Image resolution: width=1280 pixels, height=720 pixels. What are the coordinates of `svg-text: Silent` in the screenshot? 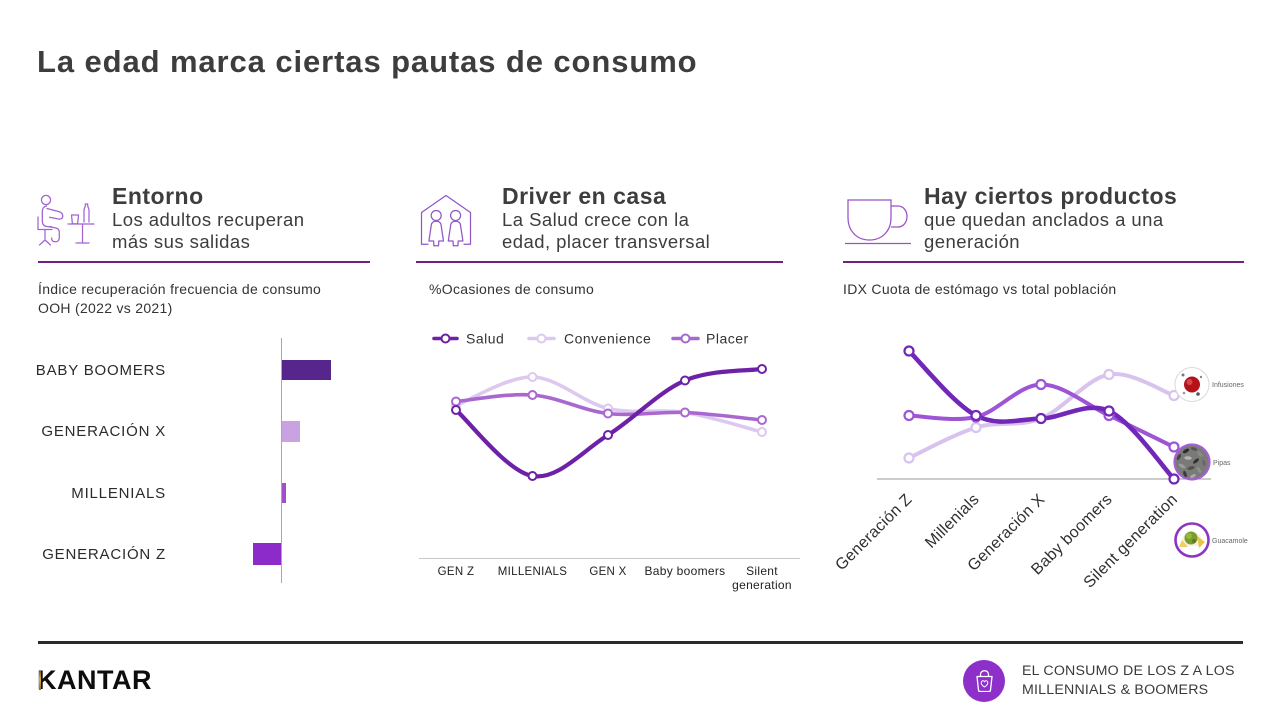 It's located at (762, 571).